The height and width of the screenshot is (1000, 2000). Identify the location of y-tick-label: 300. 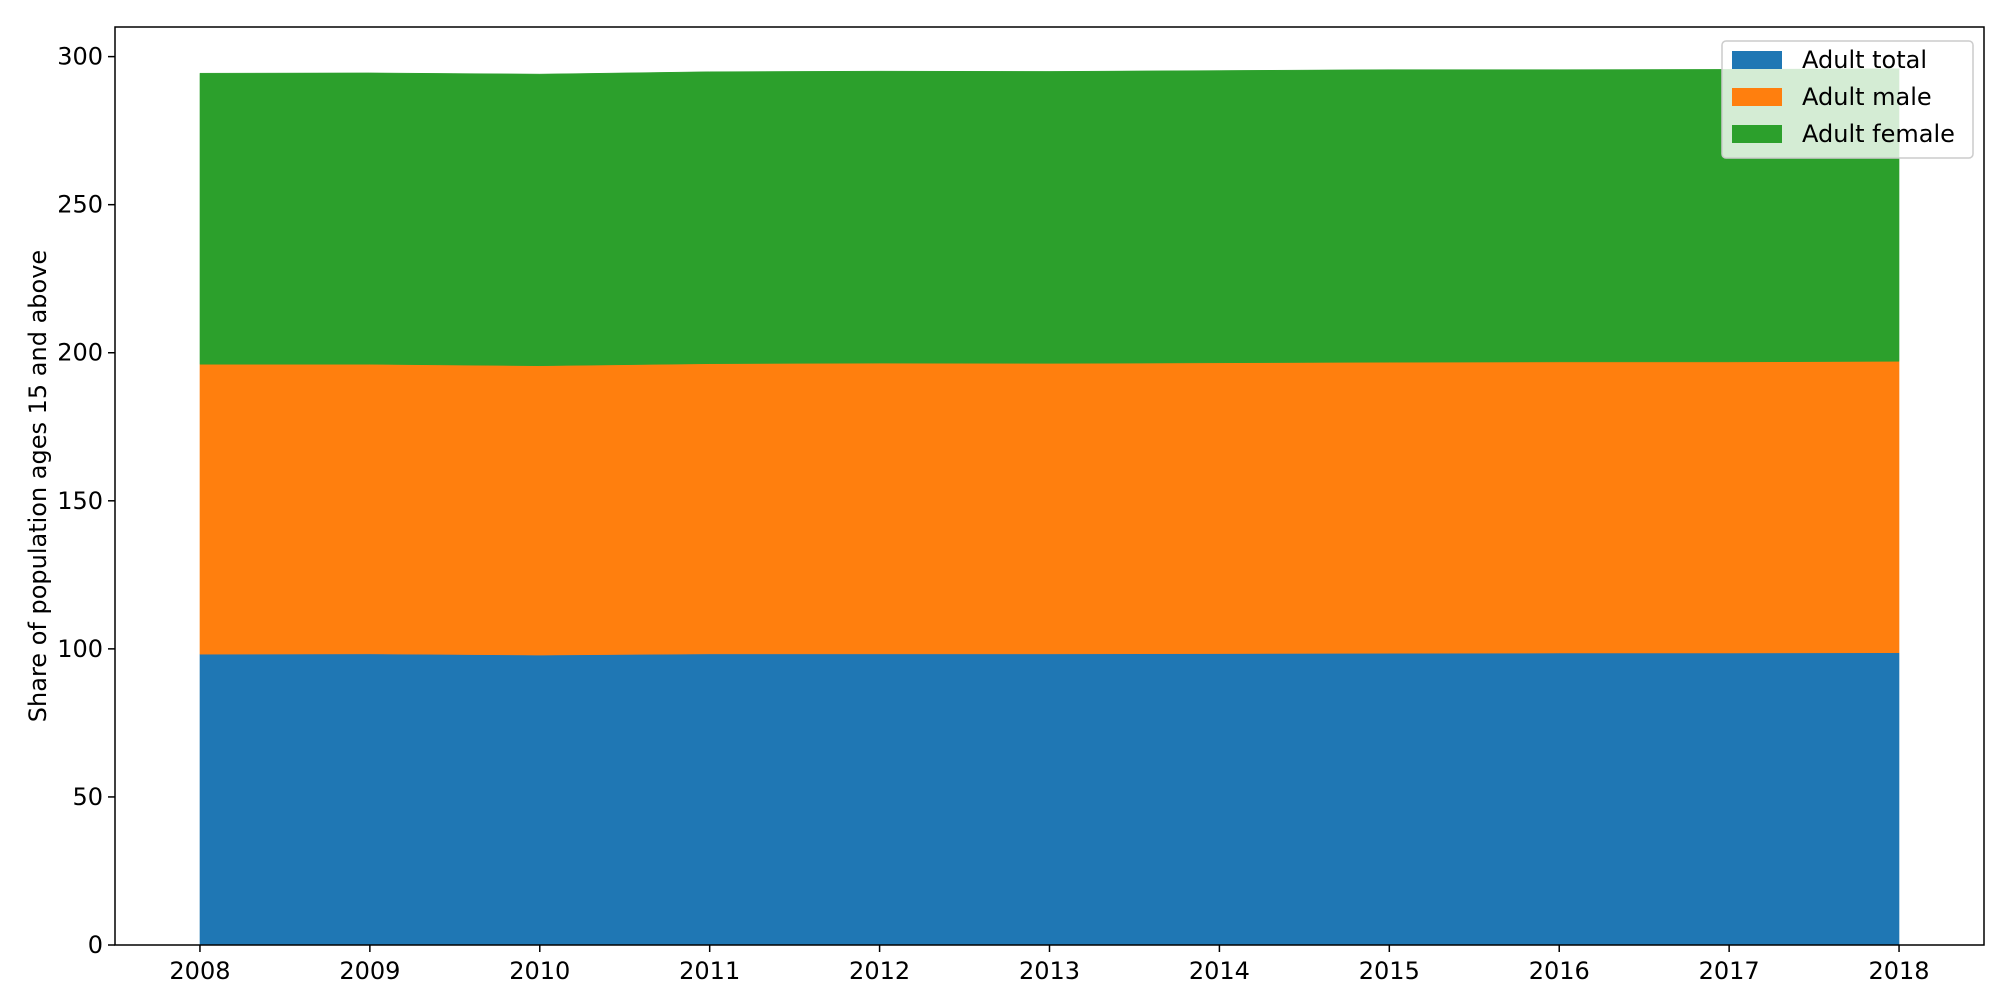
(80, 57).